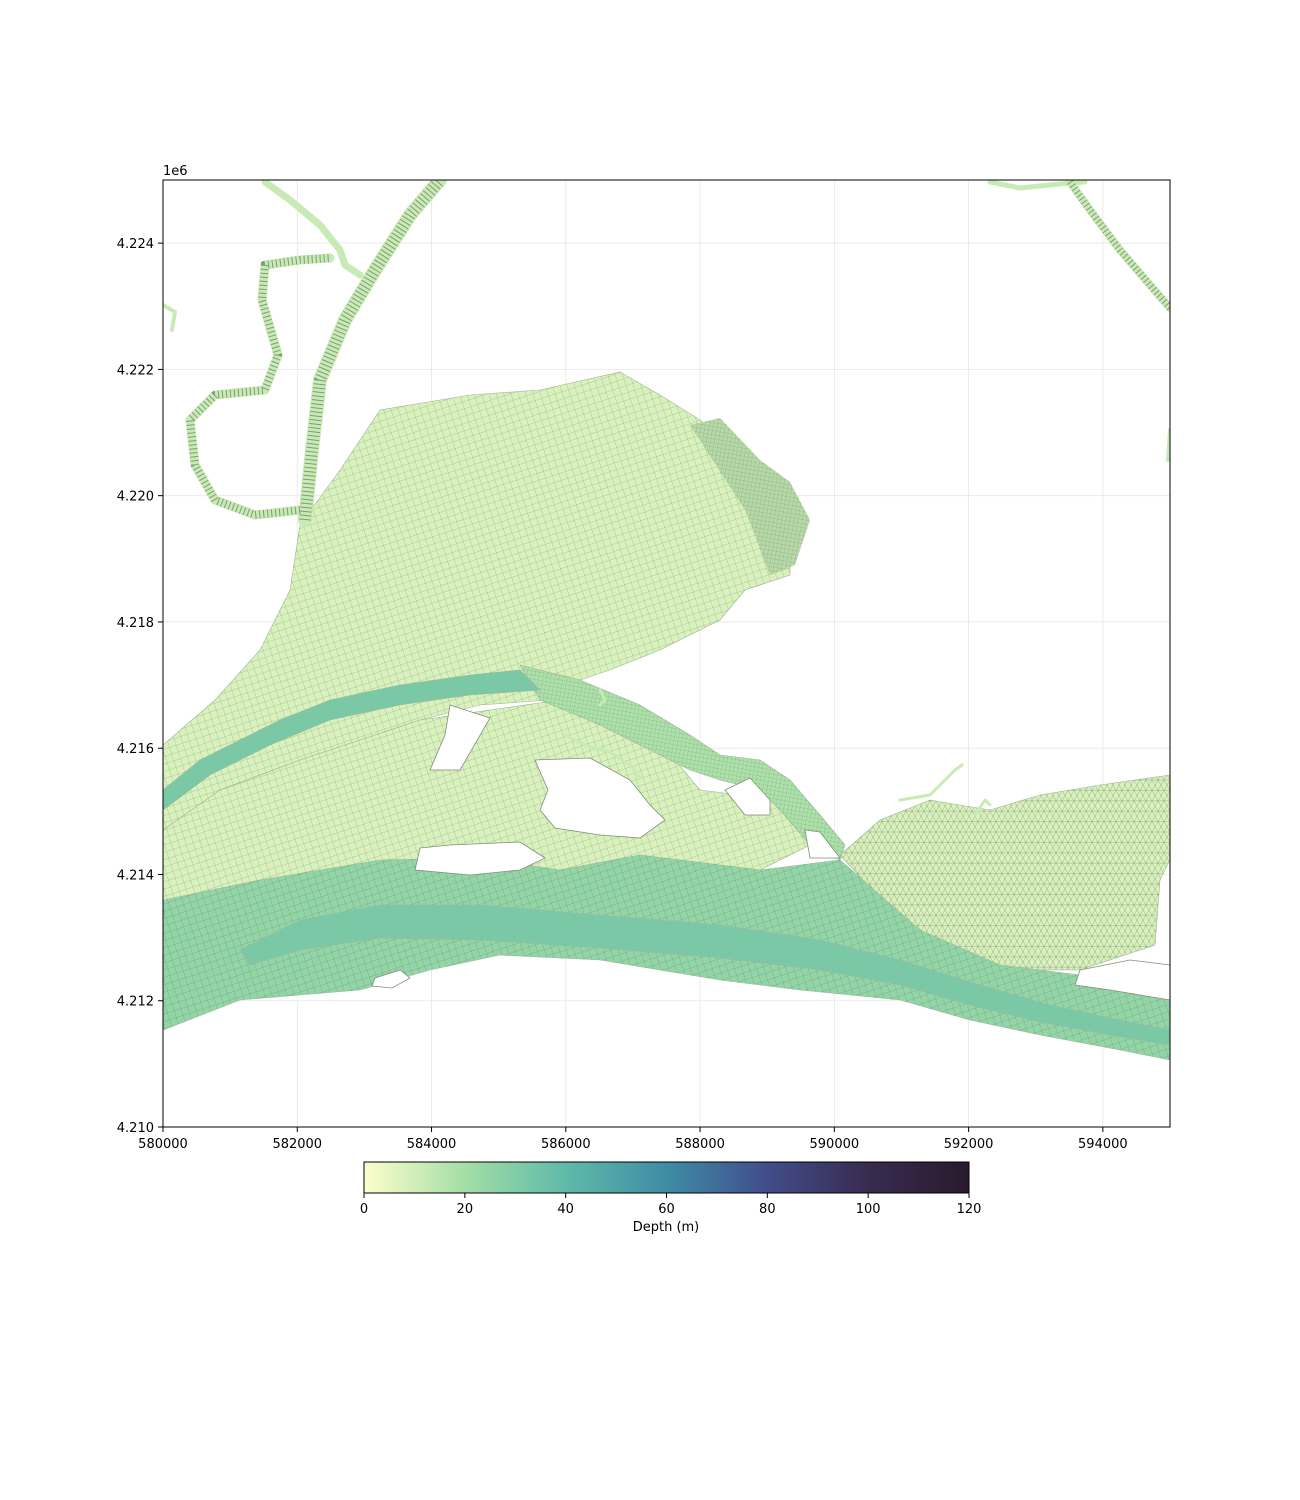 This screenshot has height=1500, width=1300. What do you see at coordinates (163, 1144) in the screenshot?
I see `x-tick-label: 580000` at bounding box center [163, 1144].